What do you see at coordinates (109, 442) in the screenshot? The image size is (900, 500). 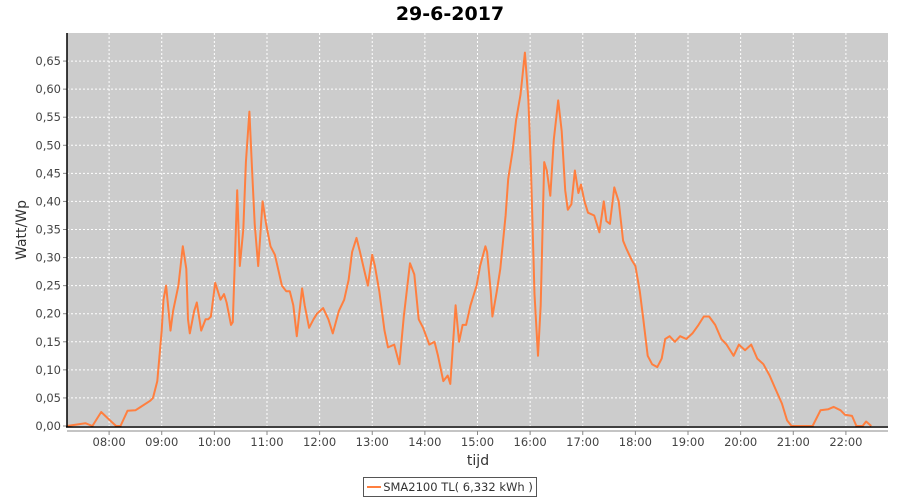 I see `x-tick-label: 08:00` at bounding box center [109, 442].